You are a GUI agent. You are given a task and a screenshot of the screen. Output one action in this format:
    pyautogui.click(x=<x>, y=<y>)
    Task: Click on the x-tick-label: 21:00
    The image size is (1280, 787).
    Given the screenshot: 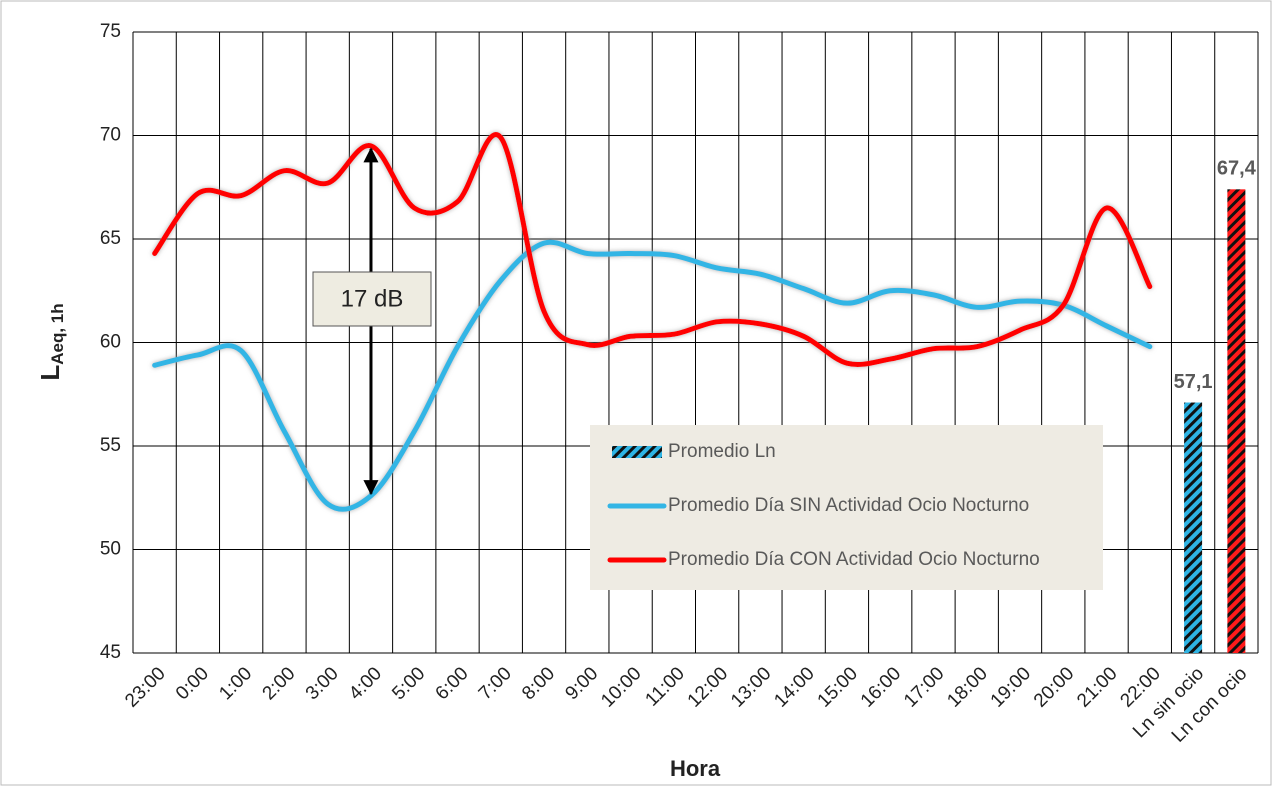 What is the action you would take?
    pyautogui.click(x=1097, y=687)
    